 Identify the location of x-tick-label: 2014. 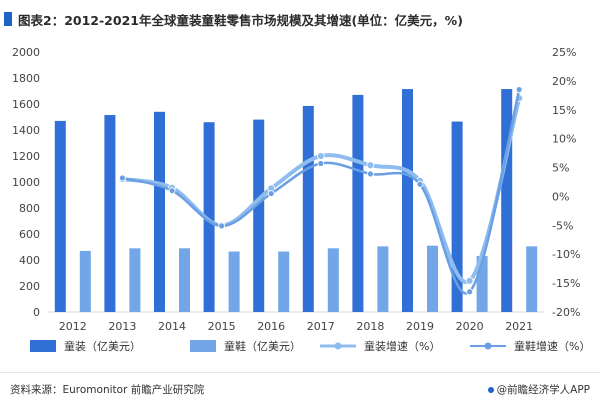
(172, 326).